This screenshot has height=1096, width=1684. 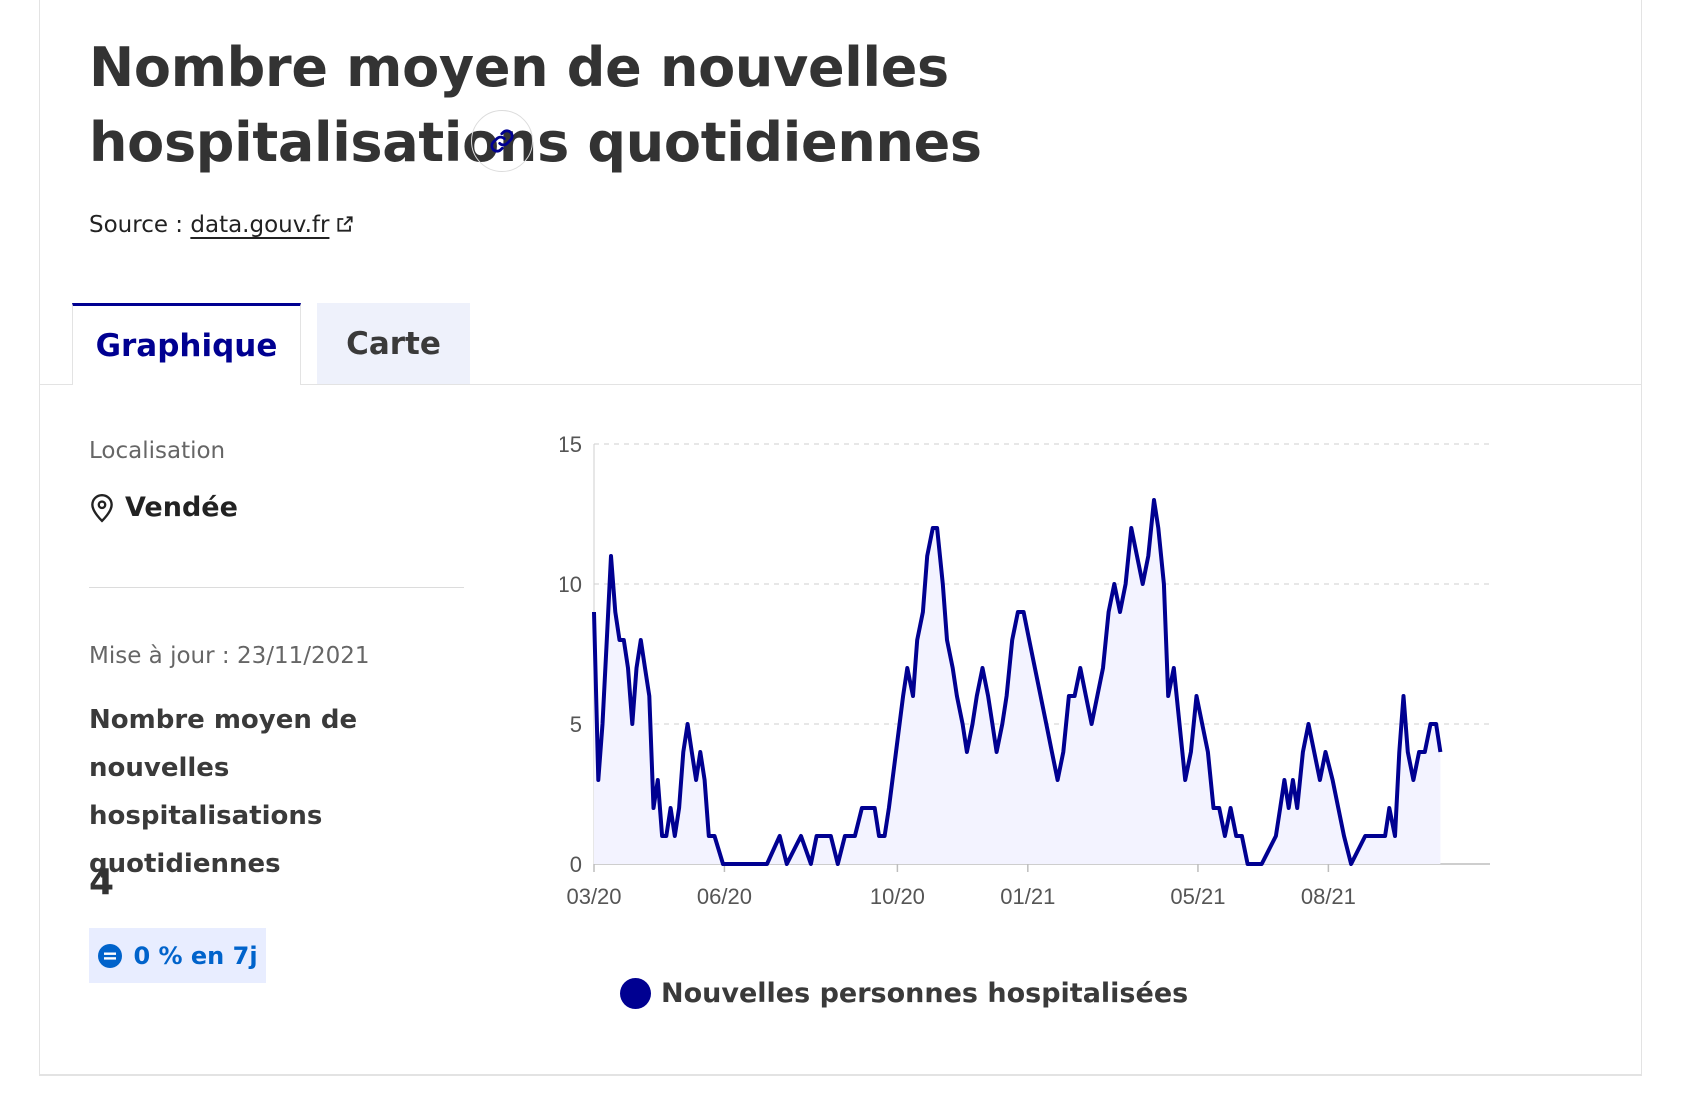 I want to click on x-tick-label: 03/20, so click(x=593, y=896).